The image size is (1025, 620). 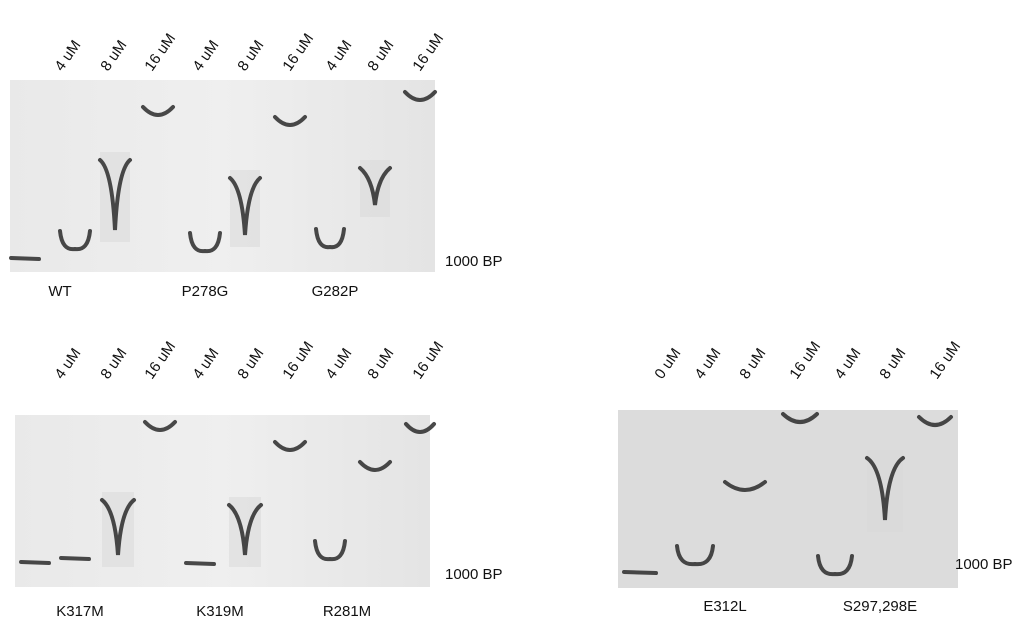 What do you see at coordinates (880, 606) in the screenshot?
I see `sample-label: S297,298E` at bounding box center [880, 606].